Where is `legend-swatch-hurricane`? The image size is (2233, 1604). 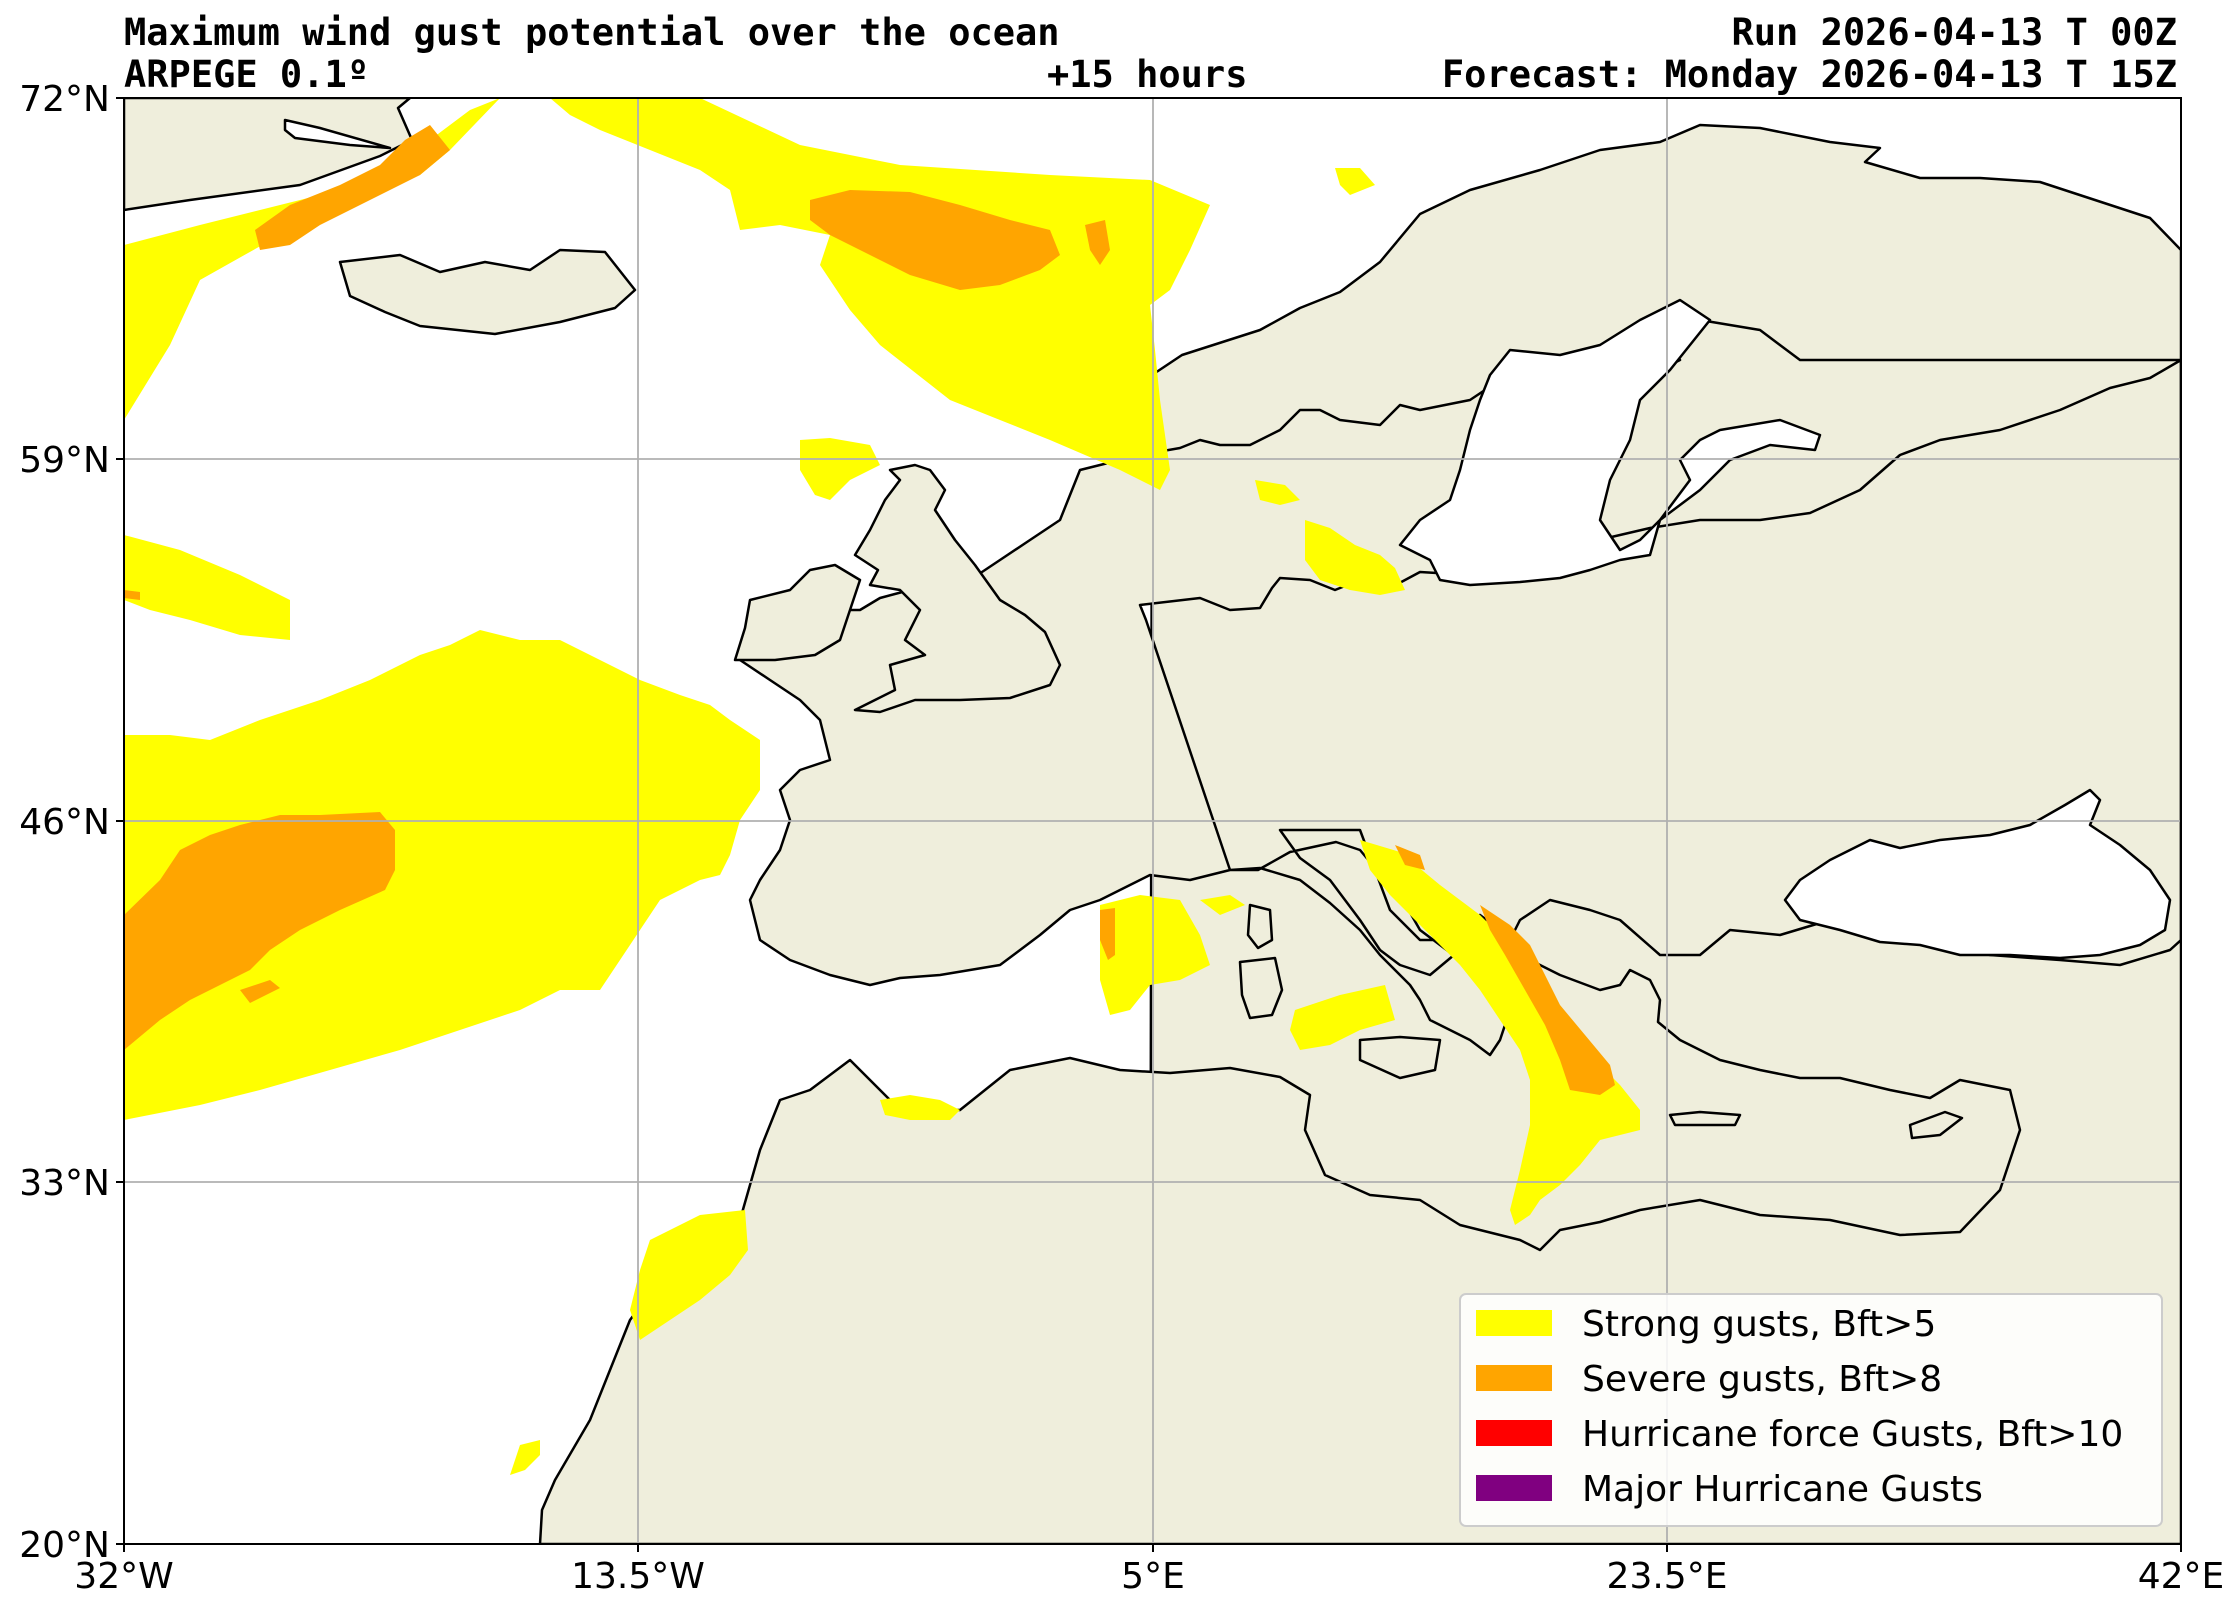 legend-swatch-hurricane is located at coordinates (1514, 1433).